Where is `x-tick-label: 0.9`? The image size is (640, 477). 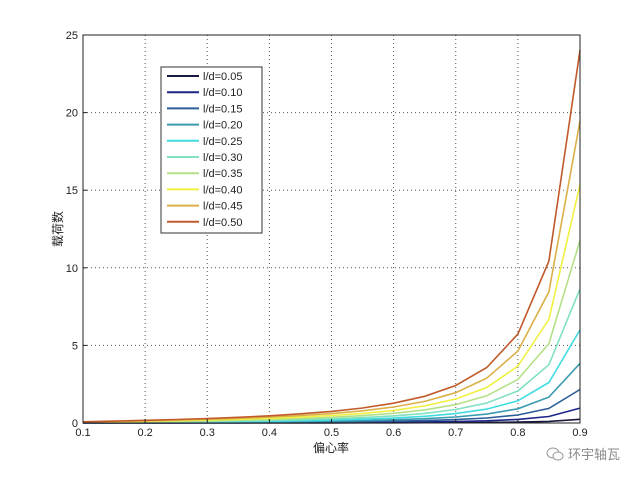
x-tick-label: 0.9 is located at coordinates (579, 433).